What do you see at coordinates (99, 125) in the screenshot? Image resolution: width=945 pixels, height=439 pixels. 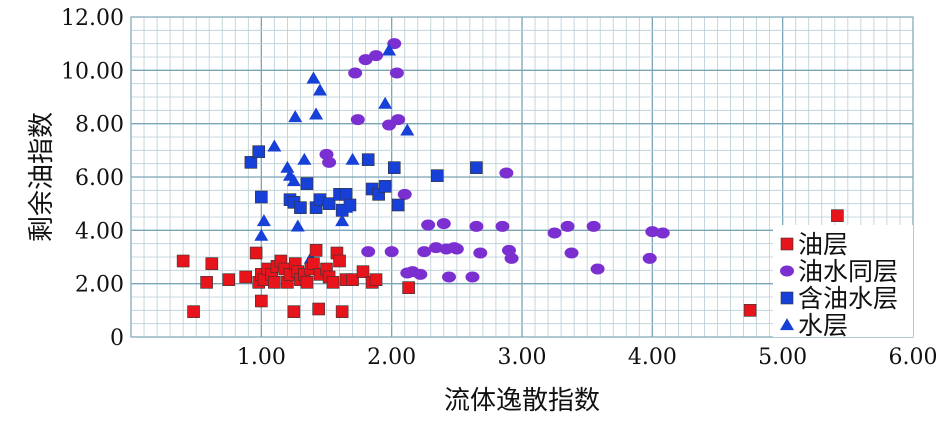 I see `y-tick-label: 8.00` at bounding box center [99, 125].